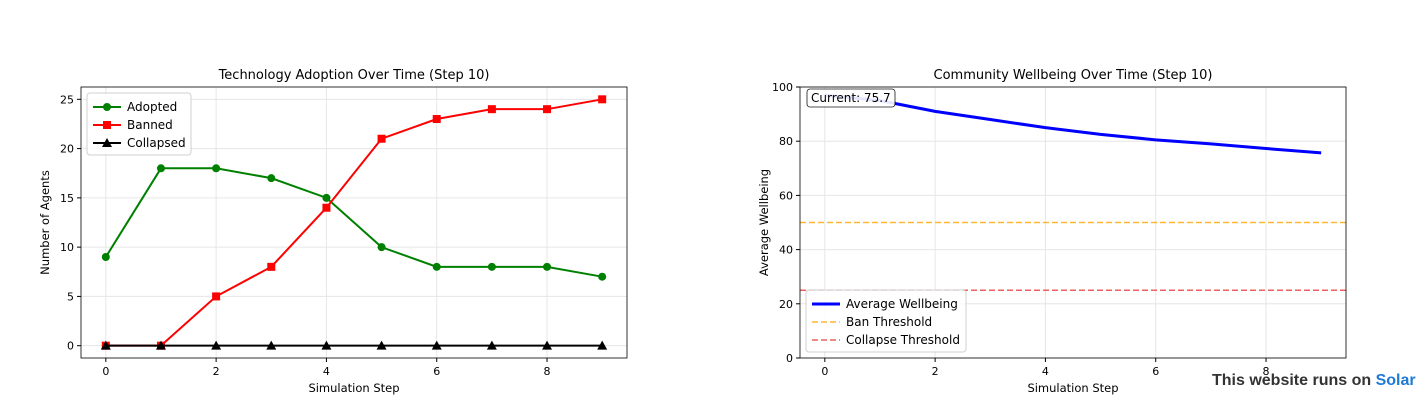 The width and height of the screenshot is (1427, 402). I want to click on wellbeing-x-tick-label: 8, so click(1266, 371).